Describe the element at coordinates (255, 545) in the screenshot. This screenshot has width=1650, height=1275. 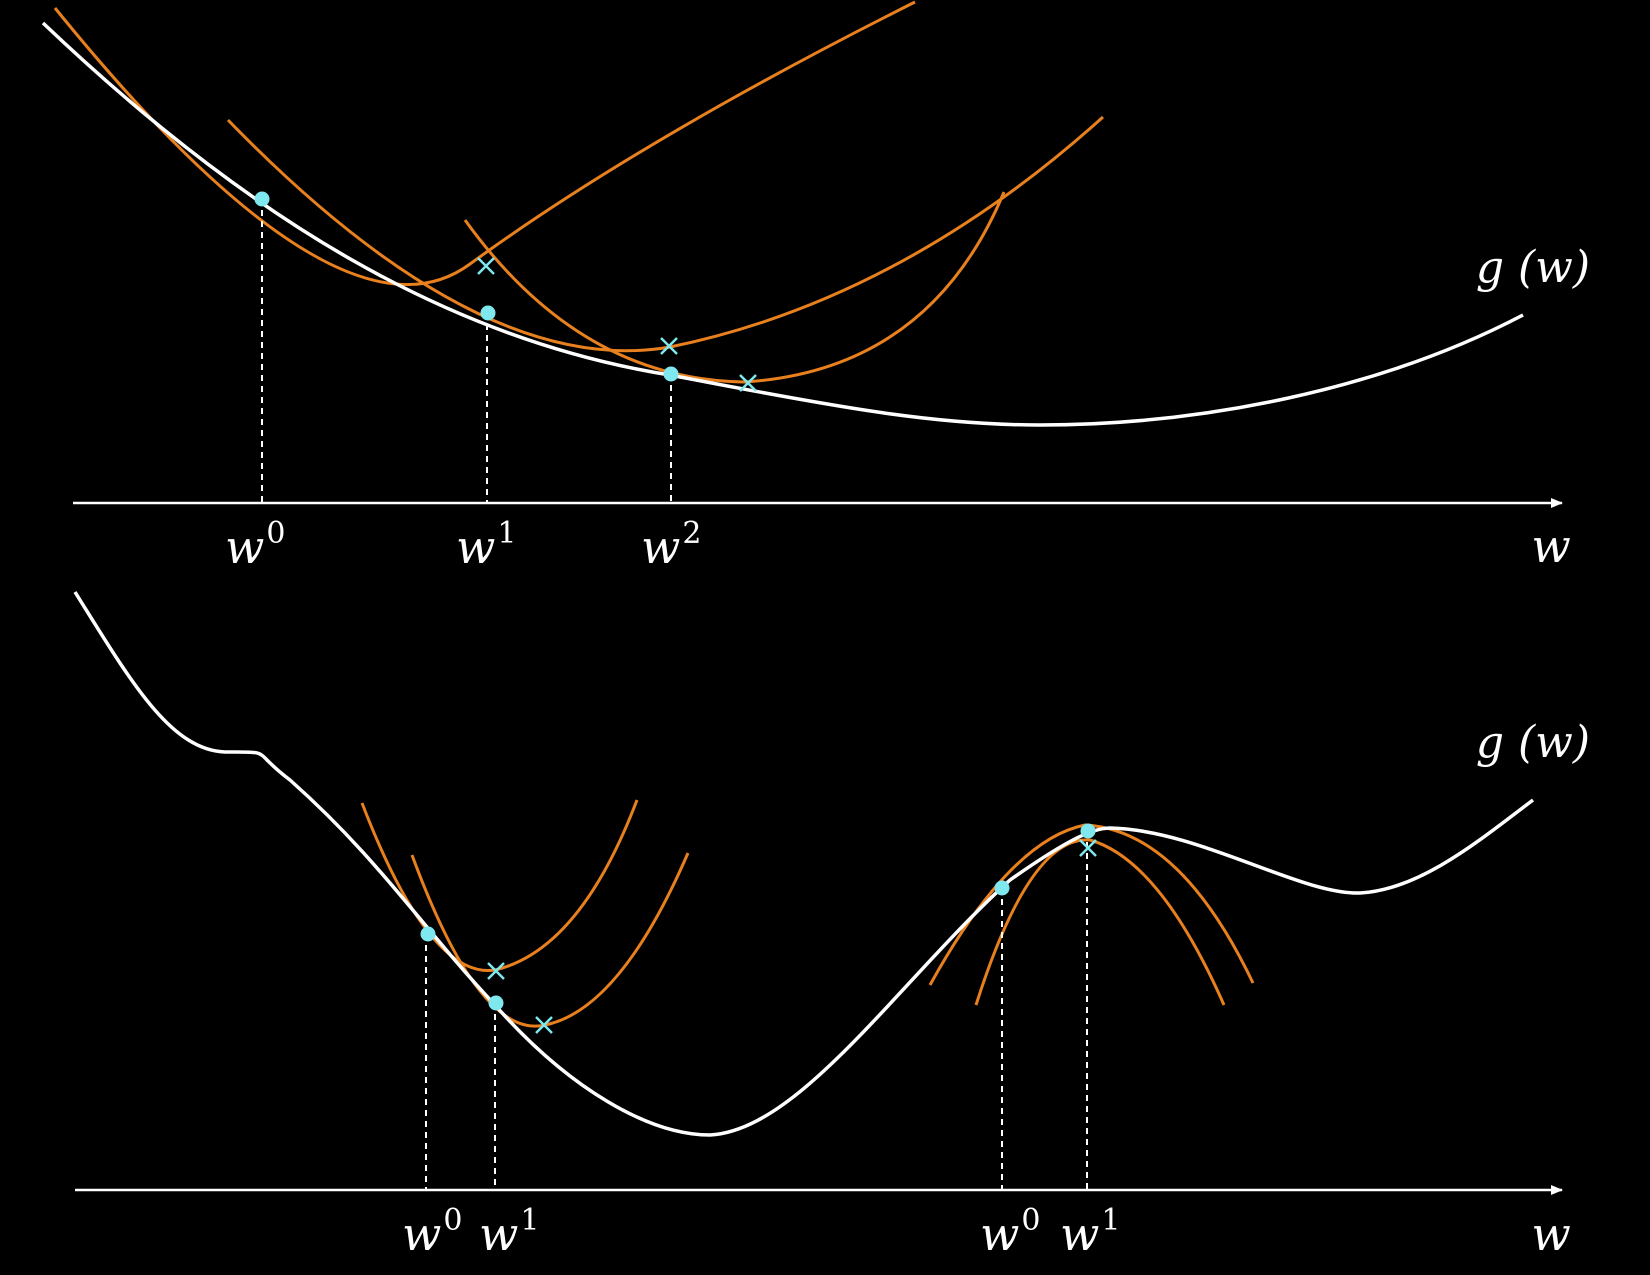
I see `top-iterate-label-w0: w0` at that location.